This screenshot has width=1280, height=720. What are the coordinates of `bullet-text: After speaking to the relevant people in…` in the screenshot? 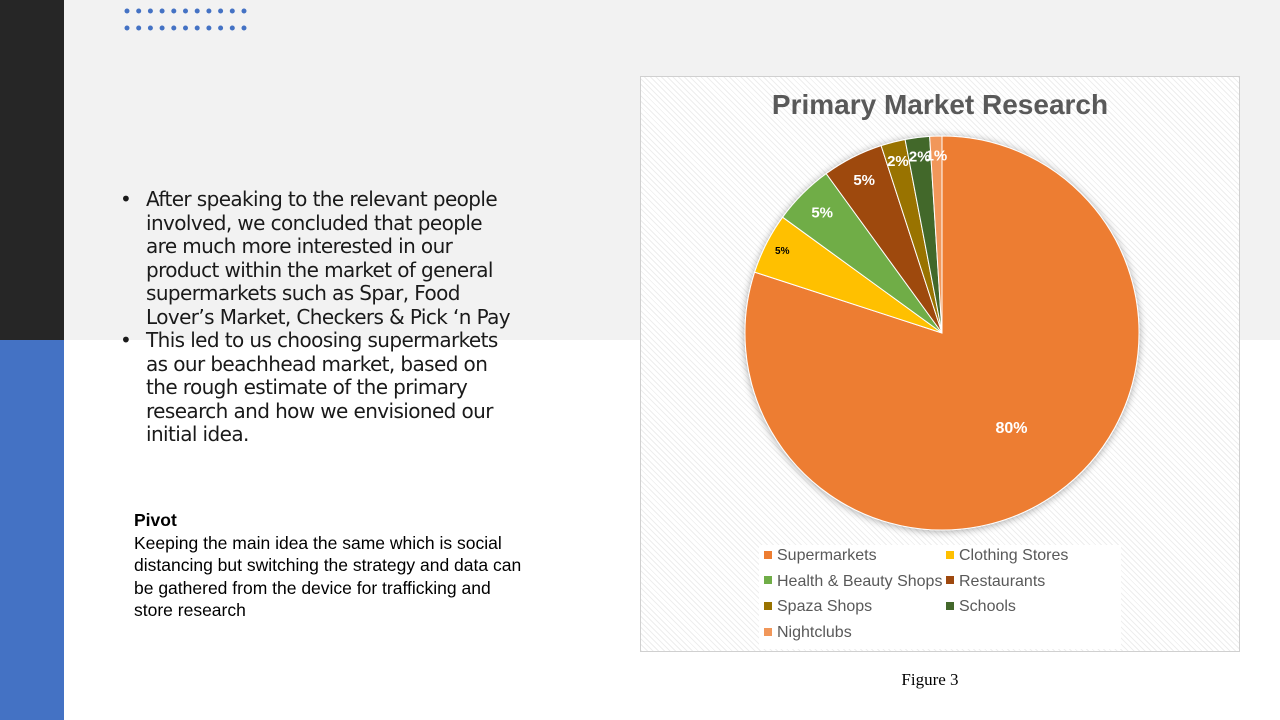 It's located at (328, 258).